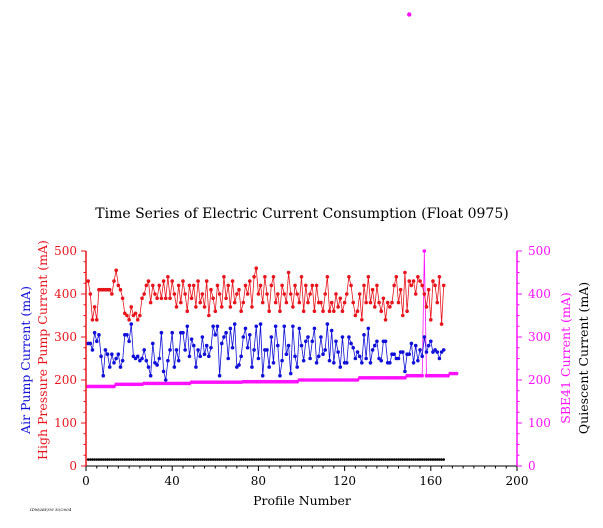 Image resolution: width=603 pixels, height=528 pixels. Describe the element at coordinates (25, 360) in the screenshot. I see `y-axis-title-air-pump: Air Pump Current (mA)` at that location.